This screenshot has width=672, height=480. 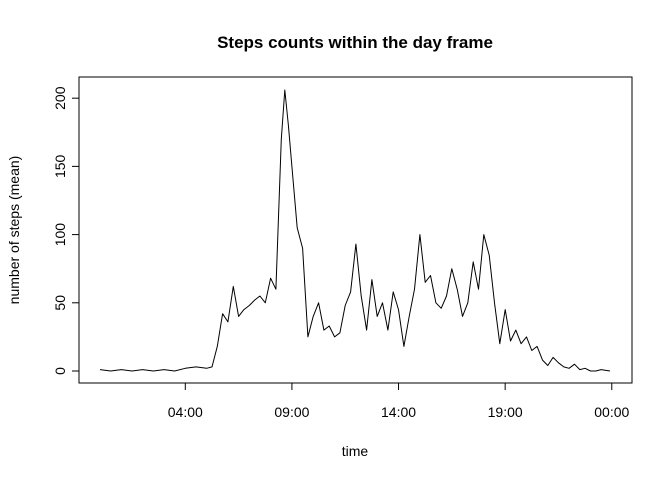 I want to click on x-tick-label: 19:00, so click(x=505, y=412).